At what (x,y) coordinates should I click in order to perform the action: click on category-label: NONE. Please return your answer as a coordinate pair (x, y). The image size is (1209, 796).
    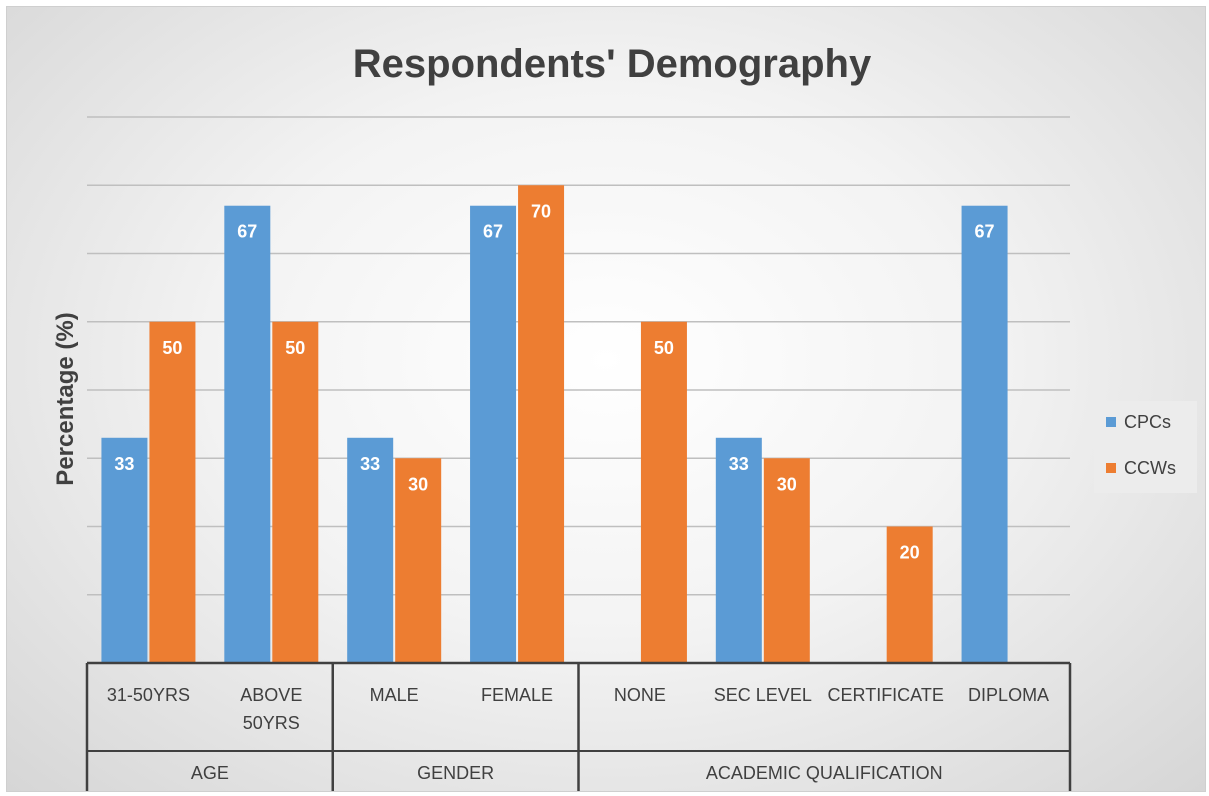
    Looking at the image, I should click on (640, 695).